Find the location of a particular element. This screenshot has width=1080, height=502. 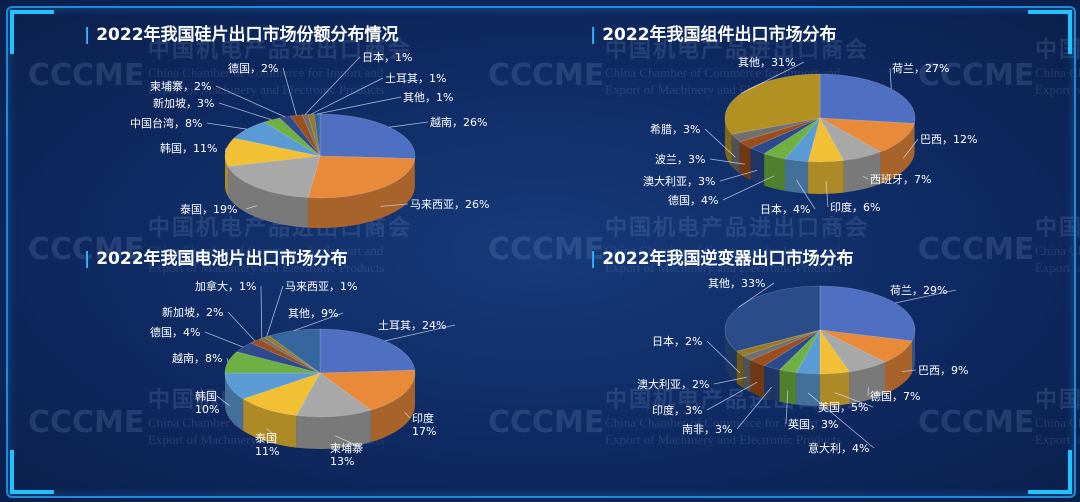

slice-label-荷兰: 荷兰，29% is located at coordinates (918, 290).